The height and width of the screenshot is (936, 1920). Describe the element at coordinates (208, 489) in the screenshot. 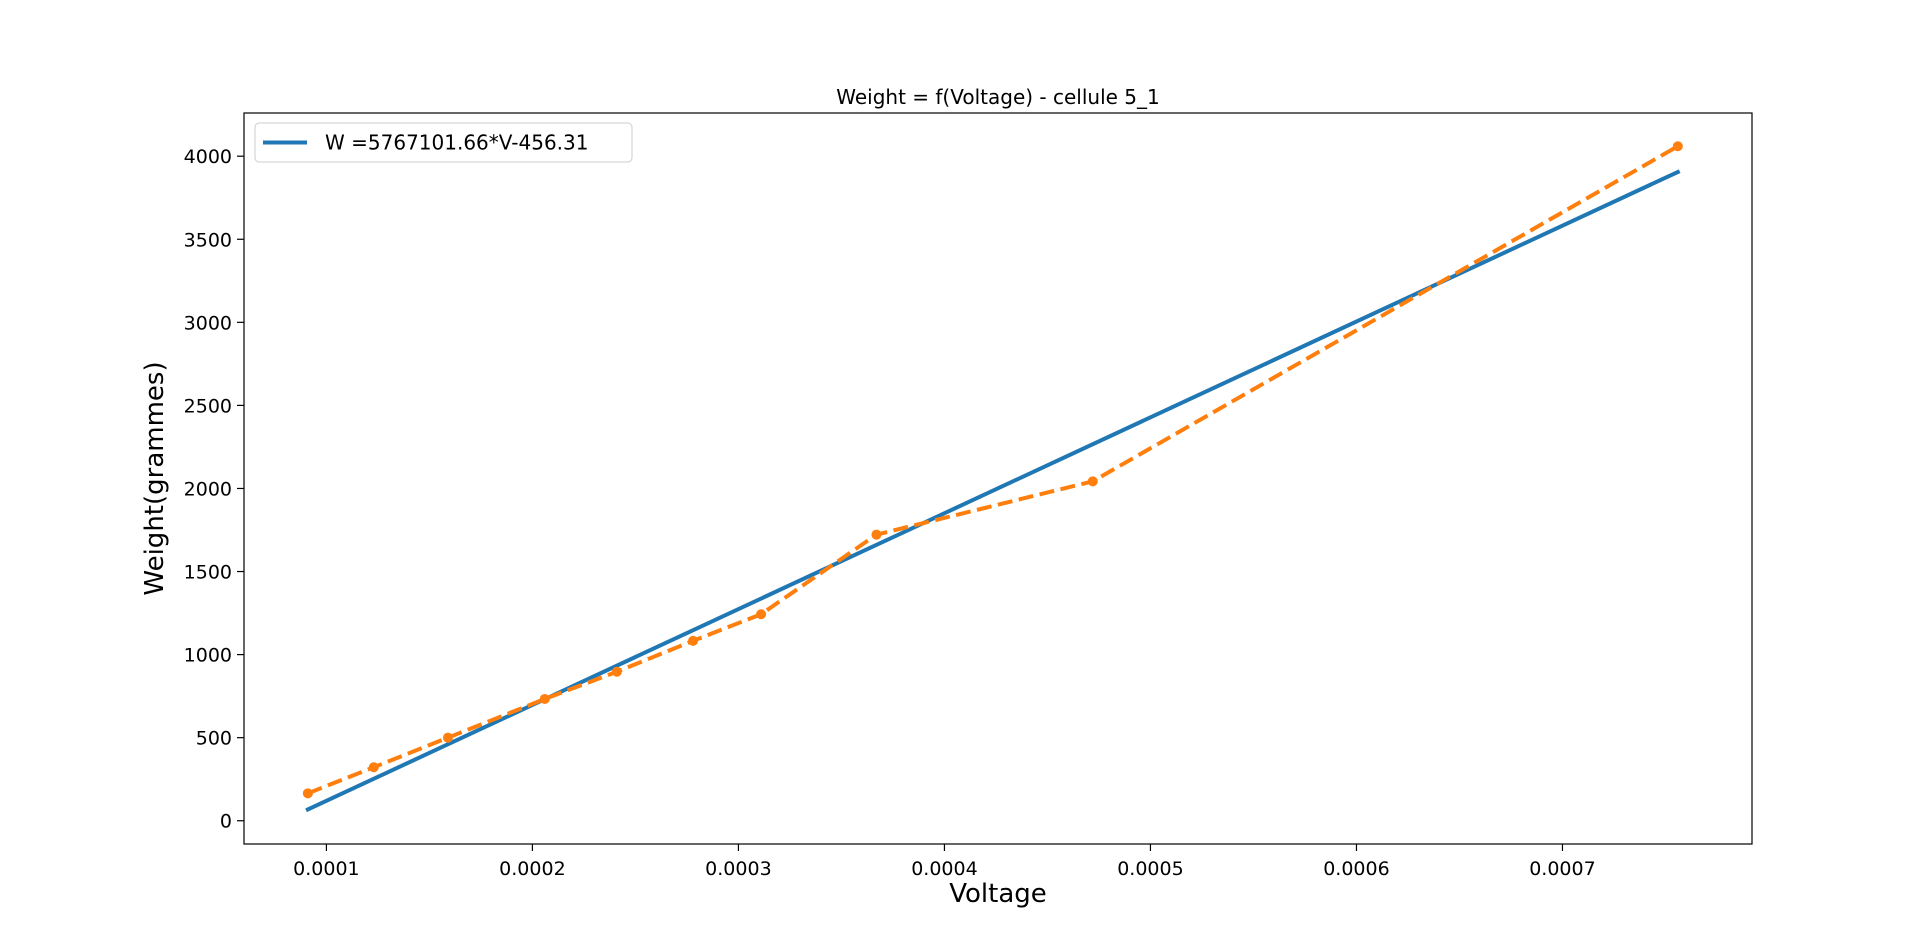

I see `y-tick-label: 2000` at that location.